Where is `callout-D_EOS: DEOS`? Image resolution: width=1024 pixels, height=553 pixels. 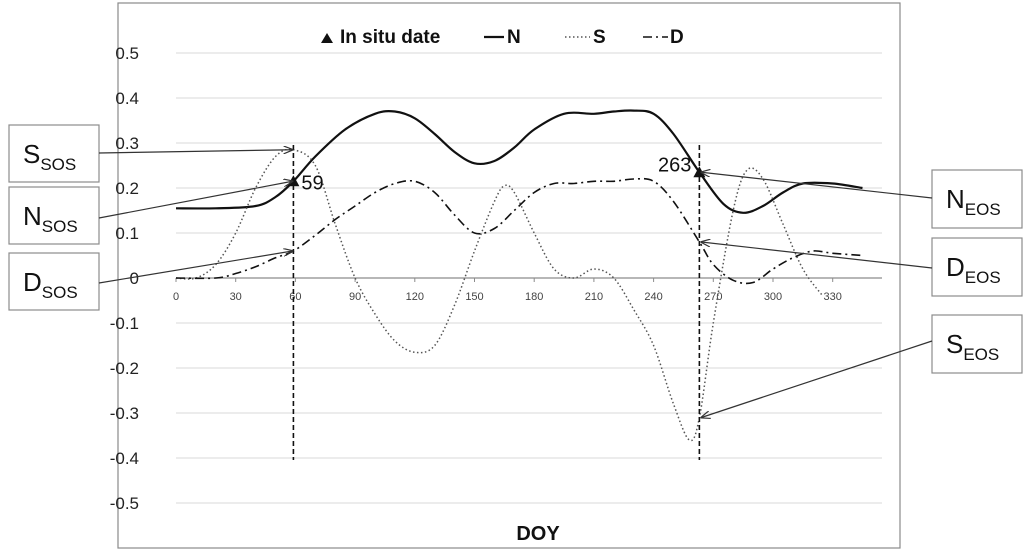 callout-D_EOS: DEOS is located at coordinates (862, 267).